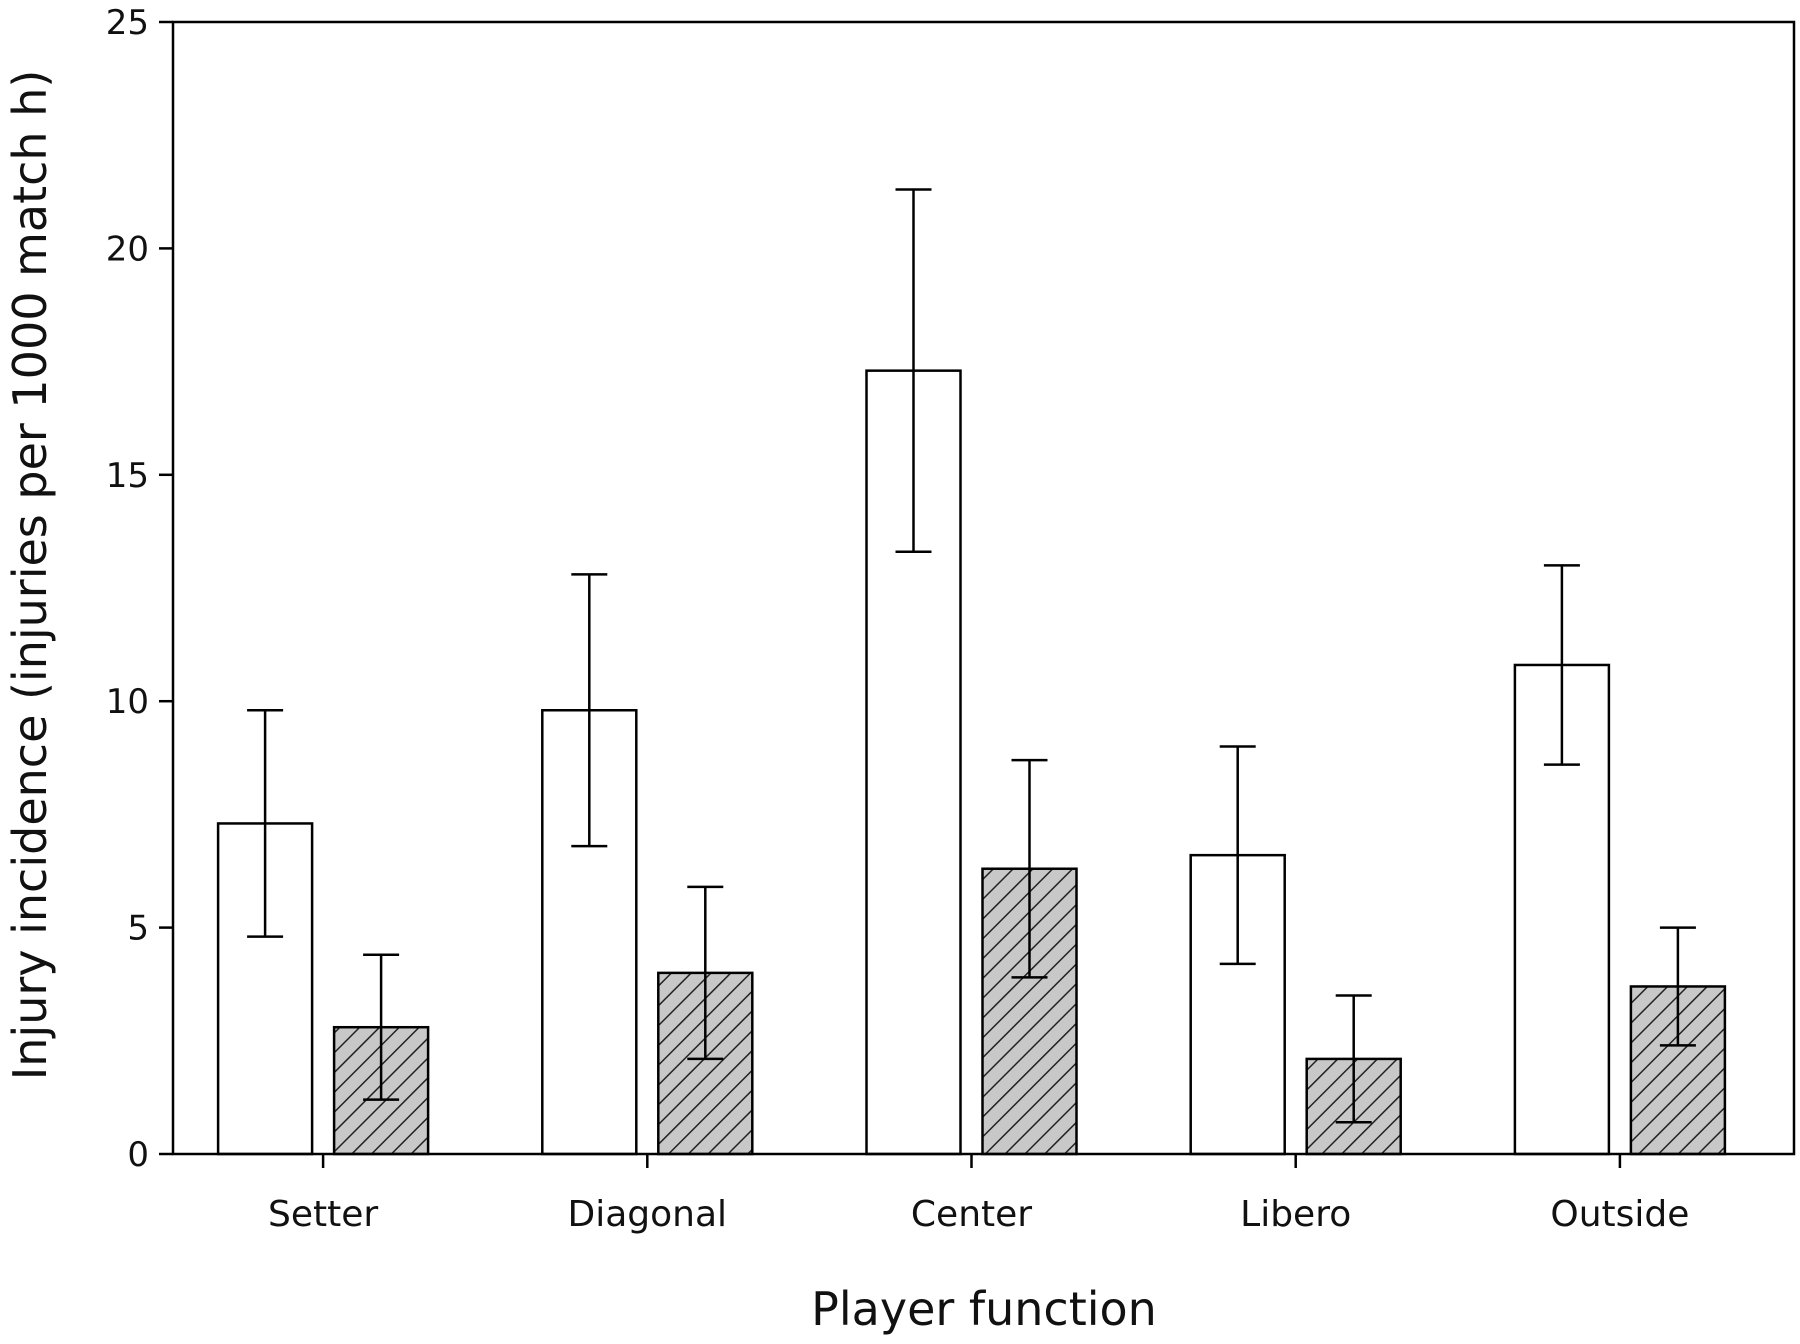 This screenshot has height=1344, width=1800. Describe the element at coordinates (127, 249) in the screenshot. I see `y-tick-label: 20` at that location.